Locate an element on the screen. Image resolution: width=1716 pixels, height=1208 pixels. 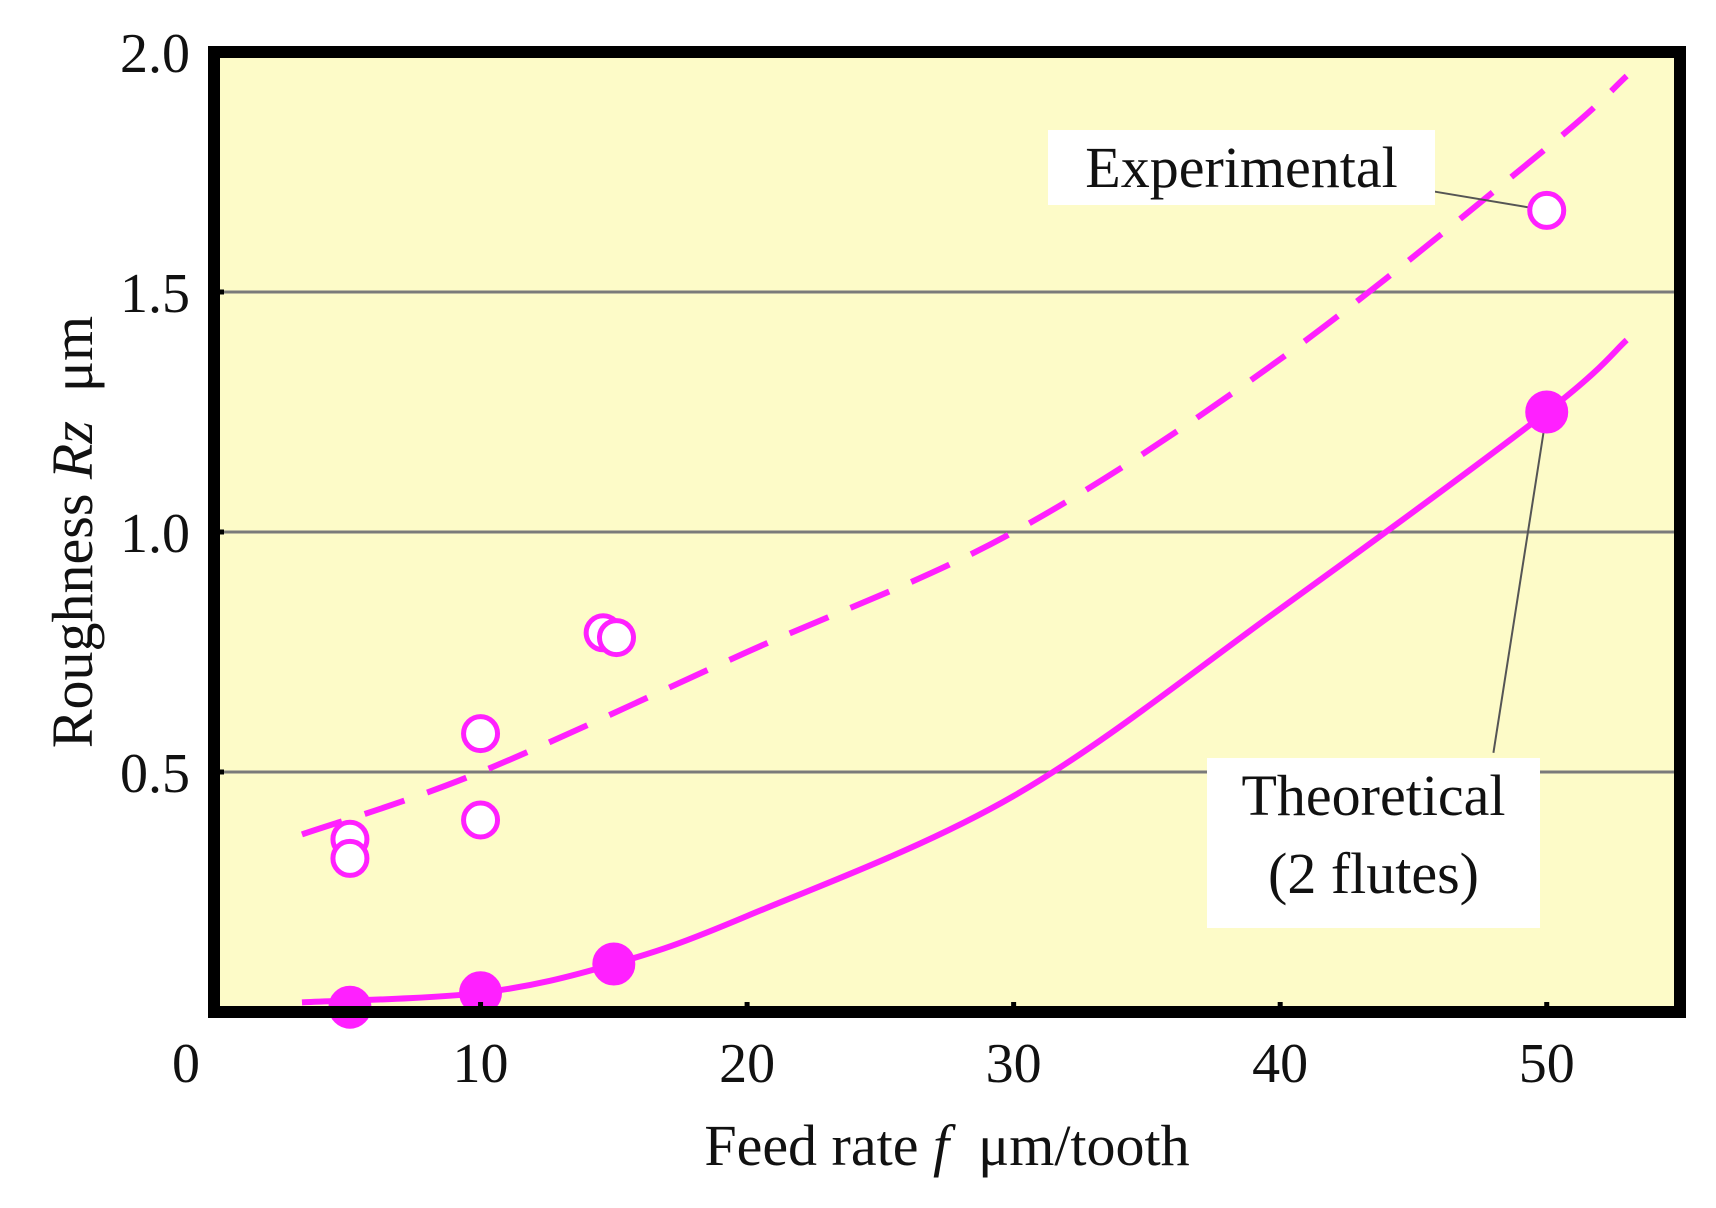
theoretical-leader-line is located at coordinates (1520, 582).